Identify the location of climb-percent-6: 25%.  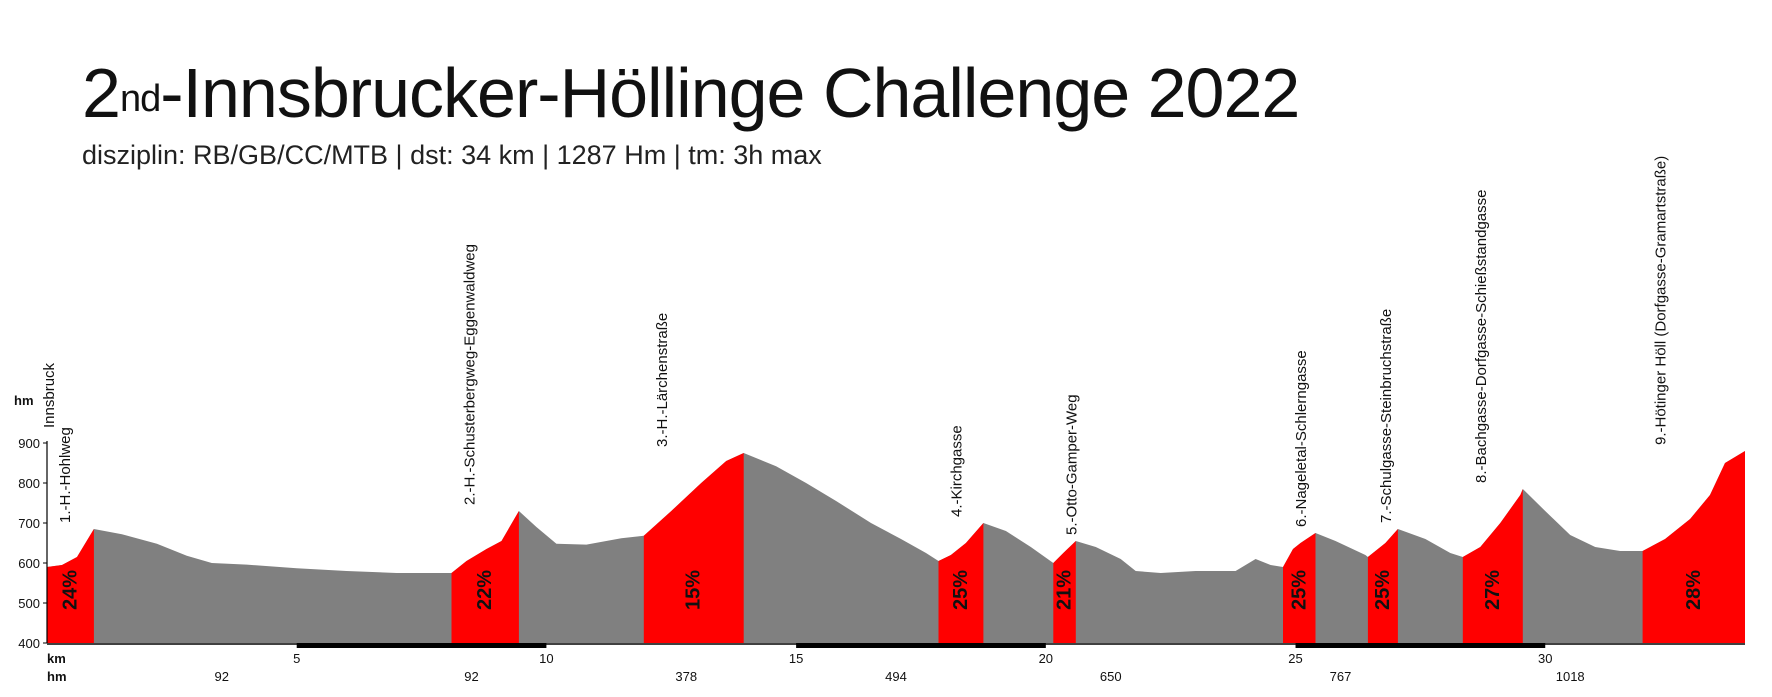
(1299, 590).